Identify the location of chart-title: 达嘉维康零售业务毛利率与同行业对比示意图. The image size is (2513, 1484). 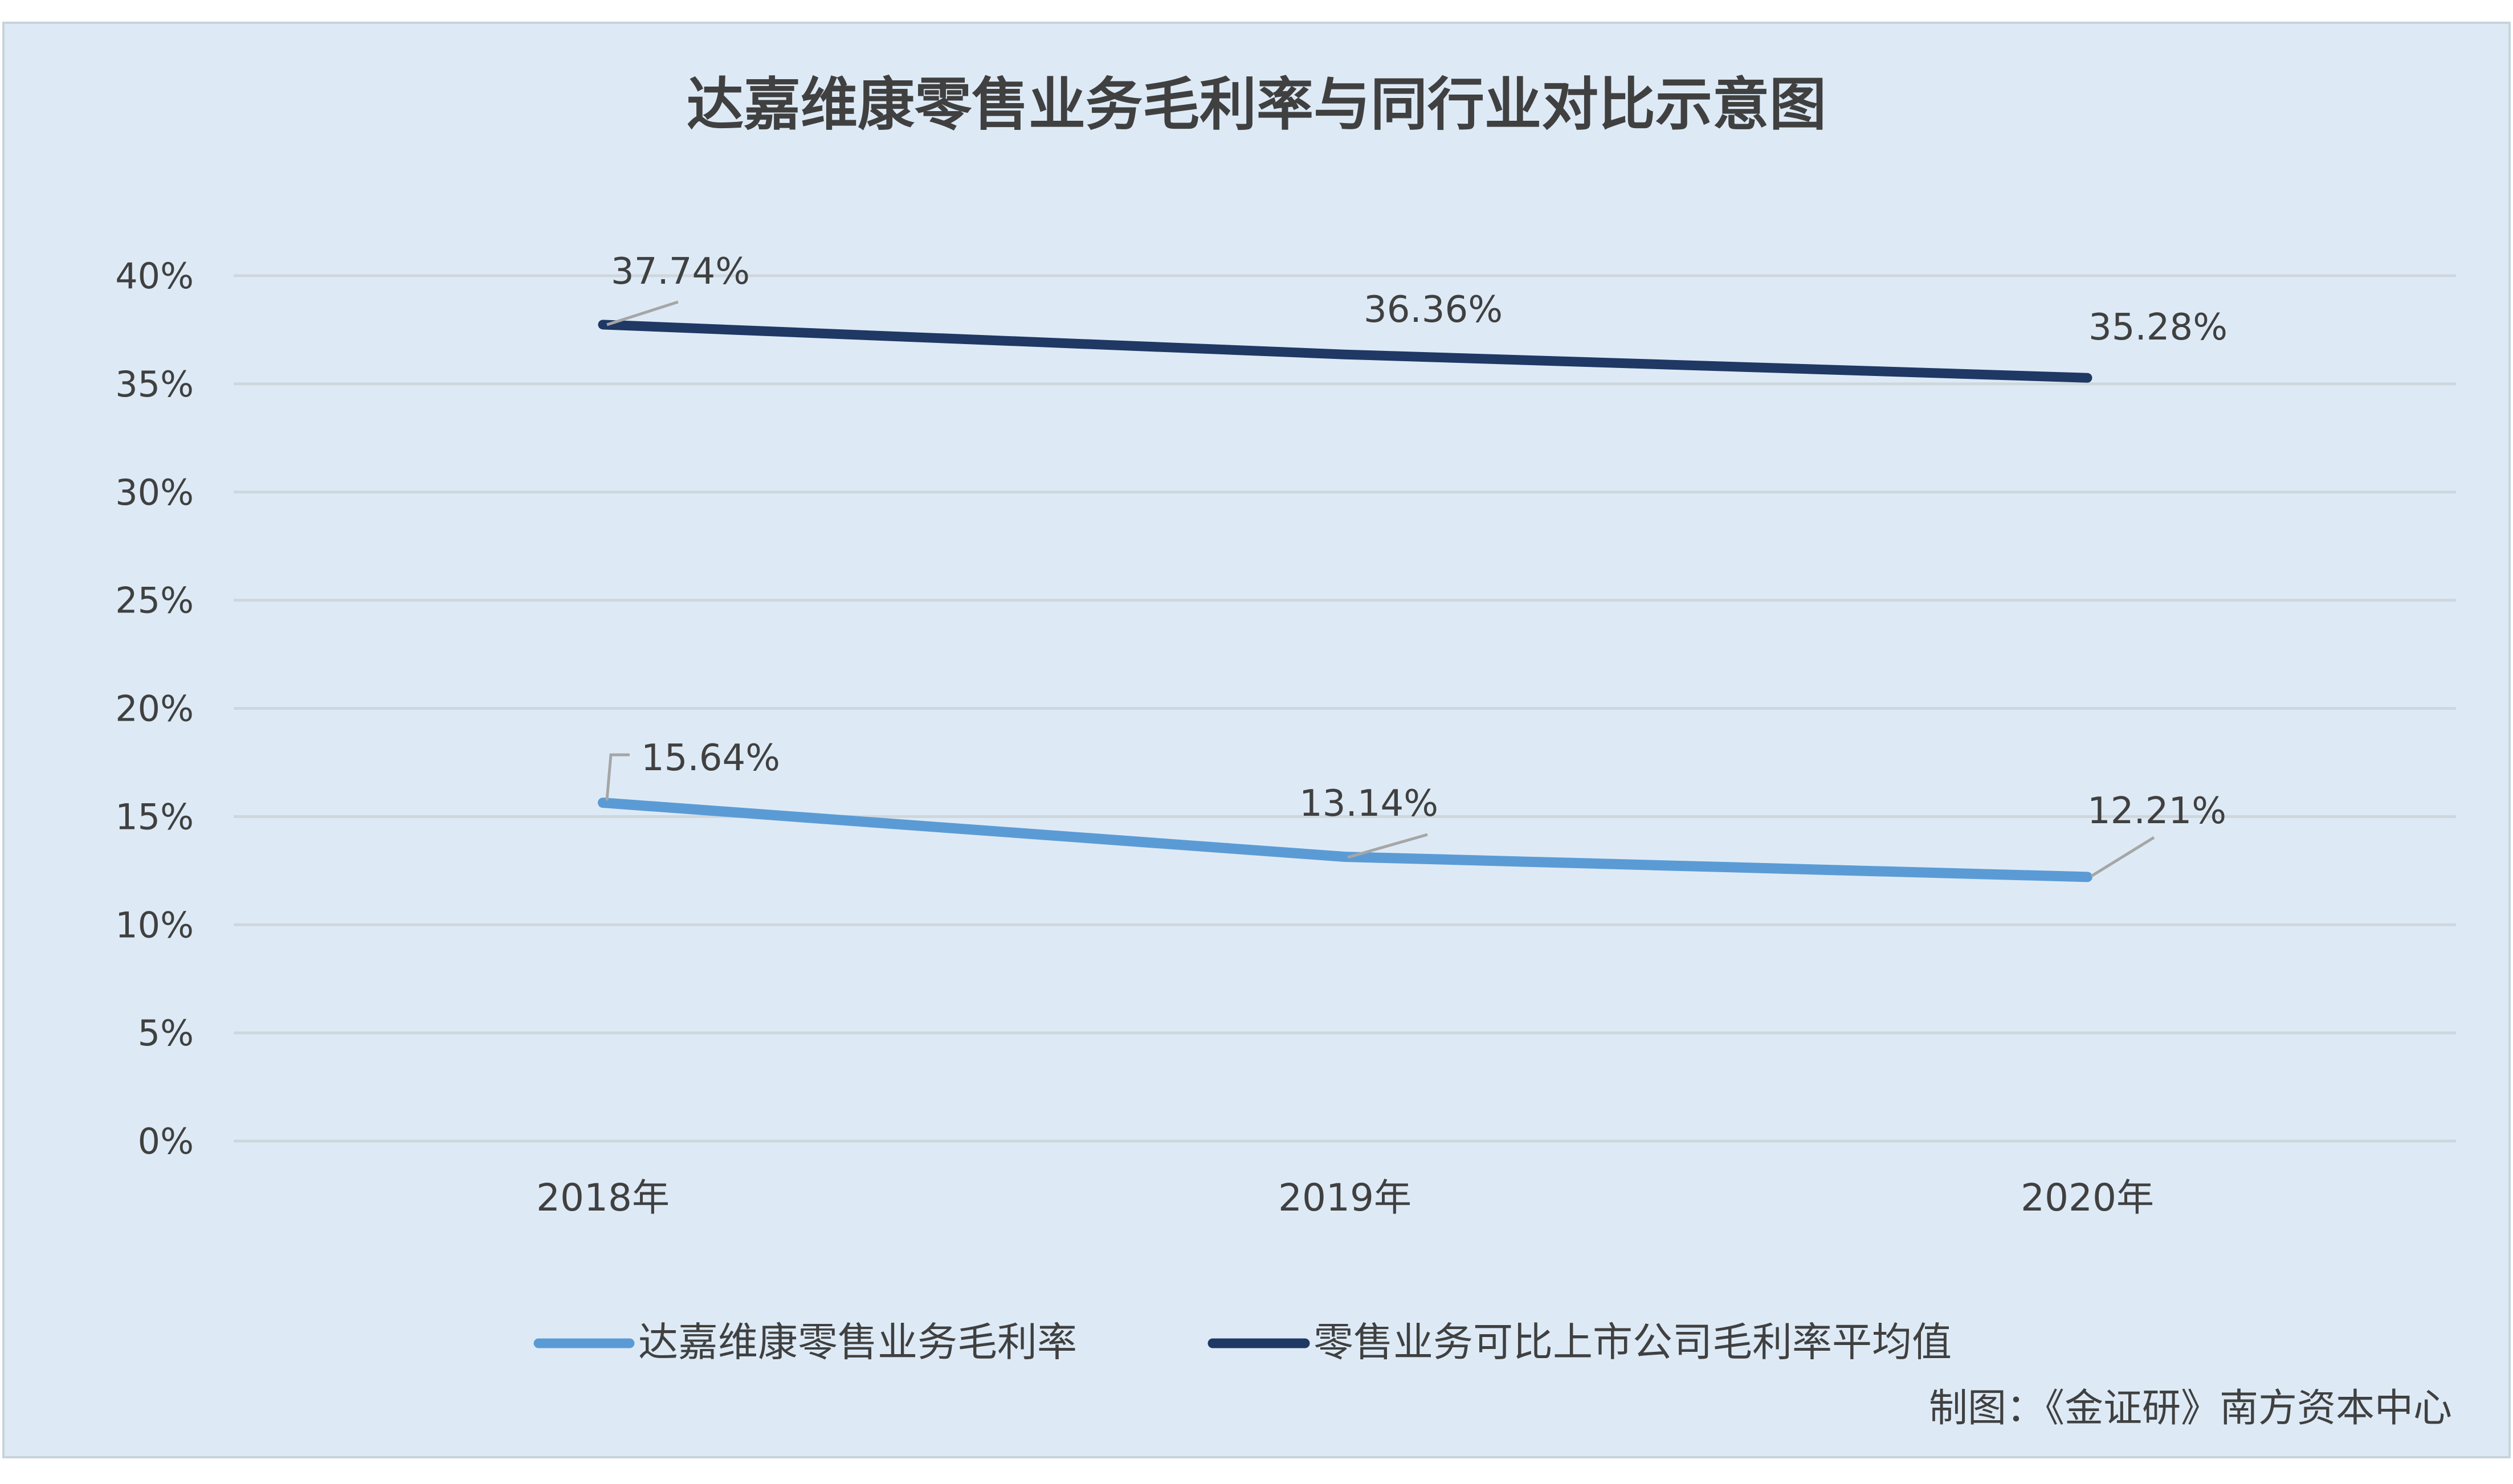
(1256, 104).